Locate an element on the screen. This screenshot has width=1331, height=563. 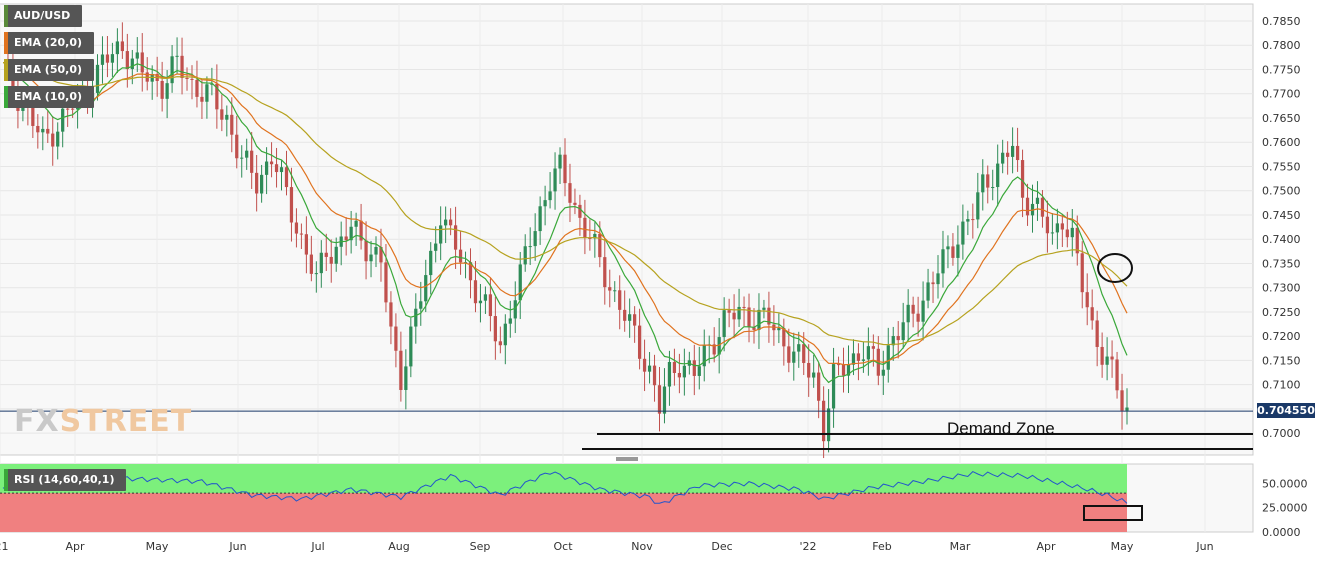
legend-symbol: AUD/USD is located at coordinates (43, 16).